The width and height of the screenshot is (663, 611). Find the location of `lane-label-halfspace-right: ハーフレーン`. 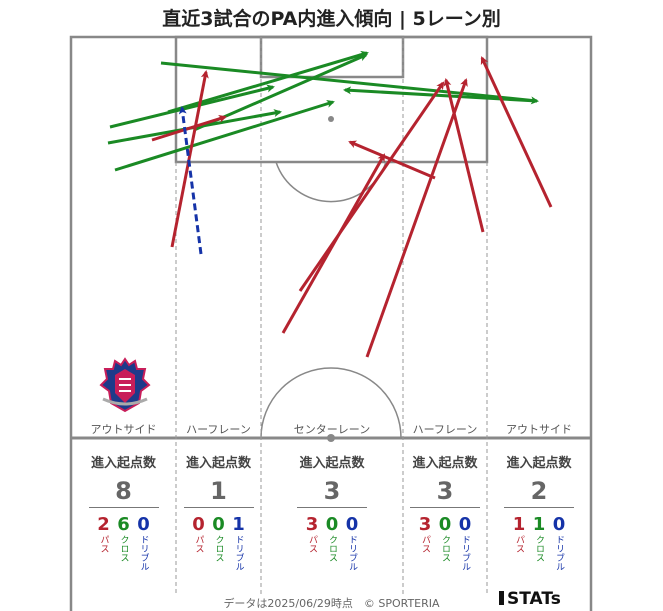

lane-label-halfspace-right: ハーフレーン is located at coordinates (445, 429).